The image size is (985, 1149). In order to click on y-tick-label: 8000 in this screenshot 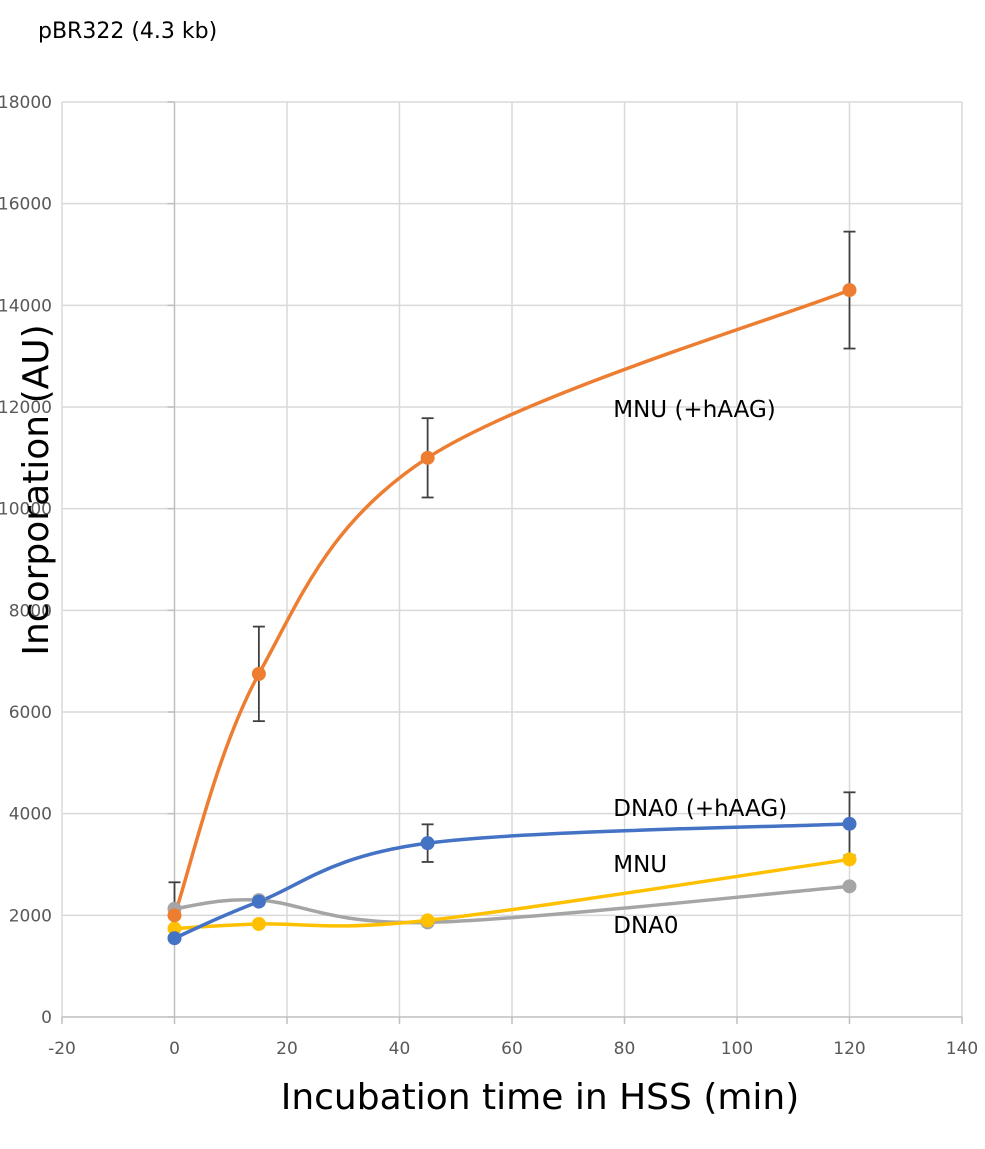, I will do `click(30, 611)`.